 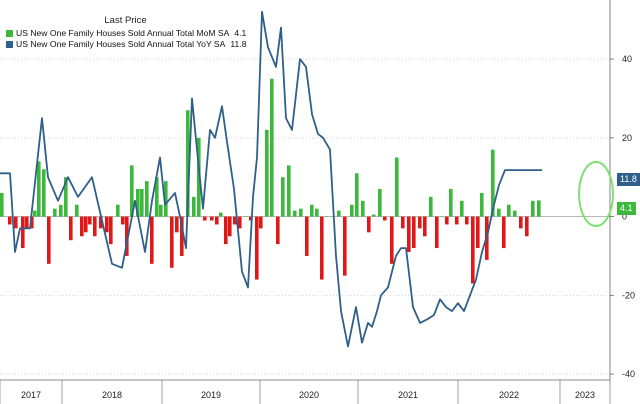 What do you see at coordinates (509, 395) in the screenshot?
I see `x-tick-label: 2022` at bounding box center [509, 395].